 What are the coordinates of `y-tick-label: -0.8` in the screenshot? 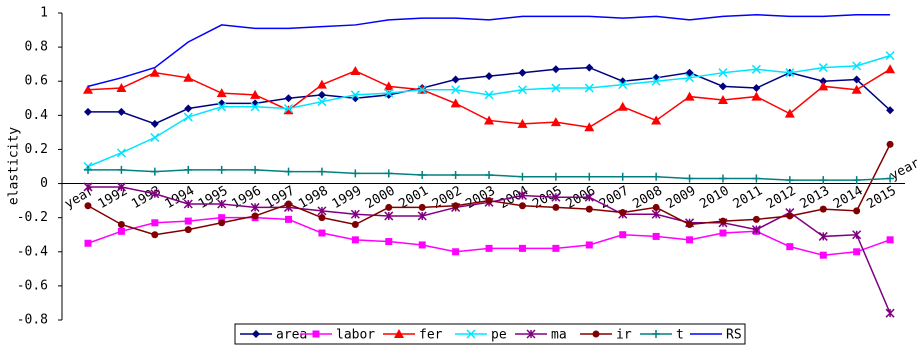 It's located at (32, 320).